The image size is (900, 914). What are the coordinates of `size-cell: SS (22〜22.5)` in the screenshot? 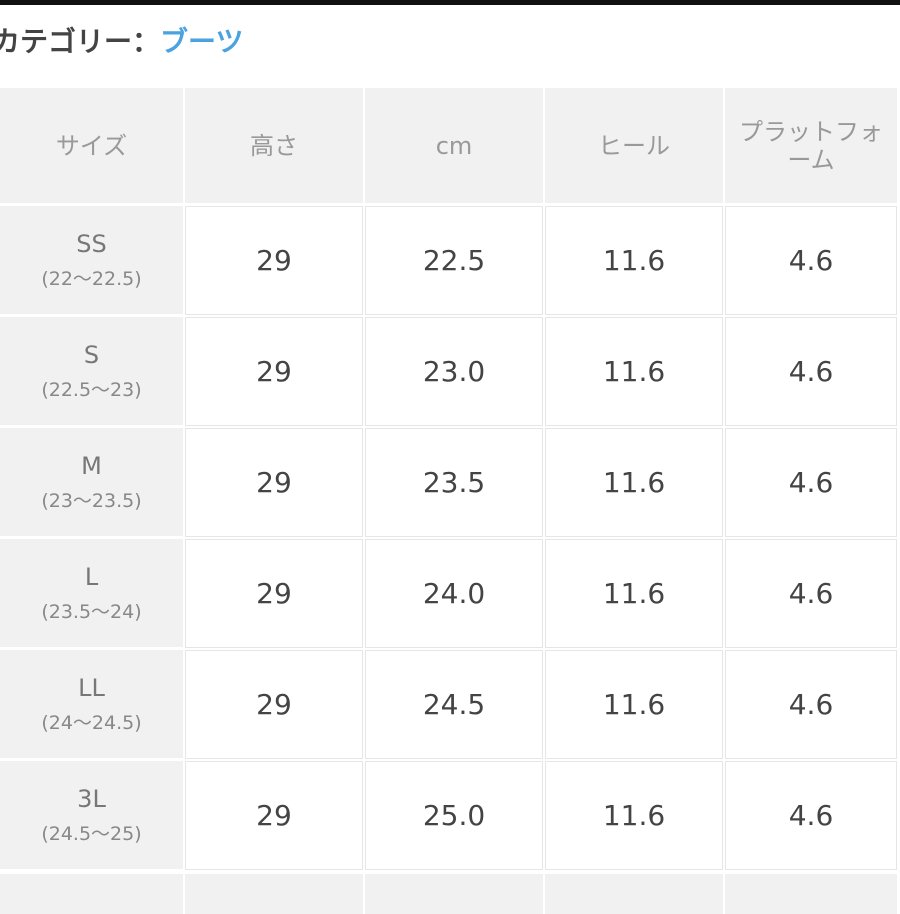 It's located at (91, 260).